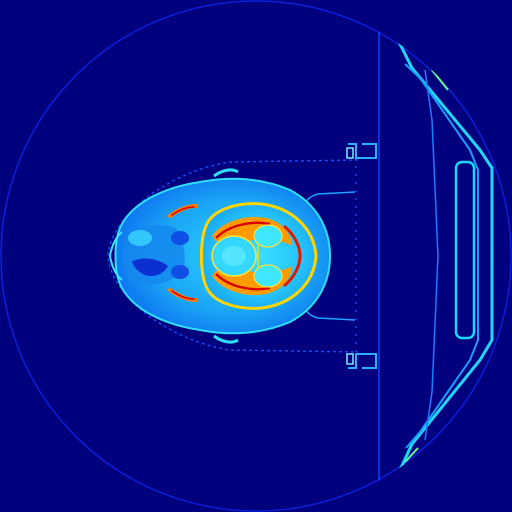 The image size is (512, 512). I want to click on sinus-right, so click(180, 272).